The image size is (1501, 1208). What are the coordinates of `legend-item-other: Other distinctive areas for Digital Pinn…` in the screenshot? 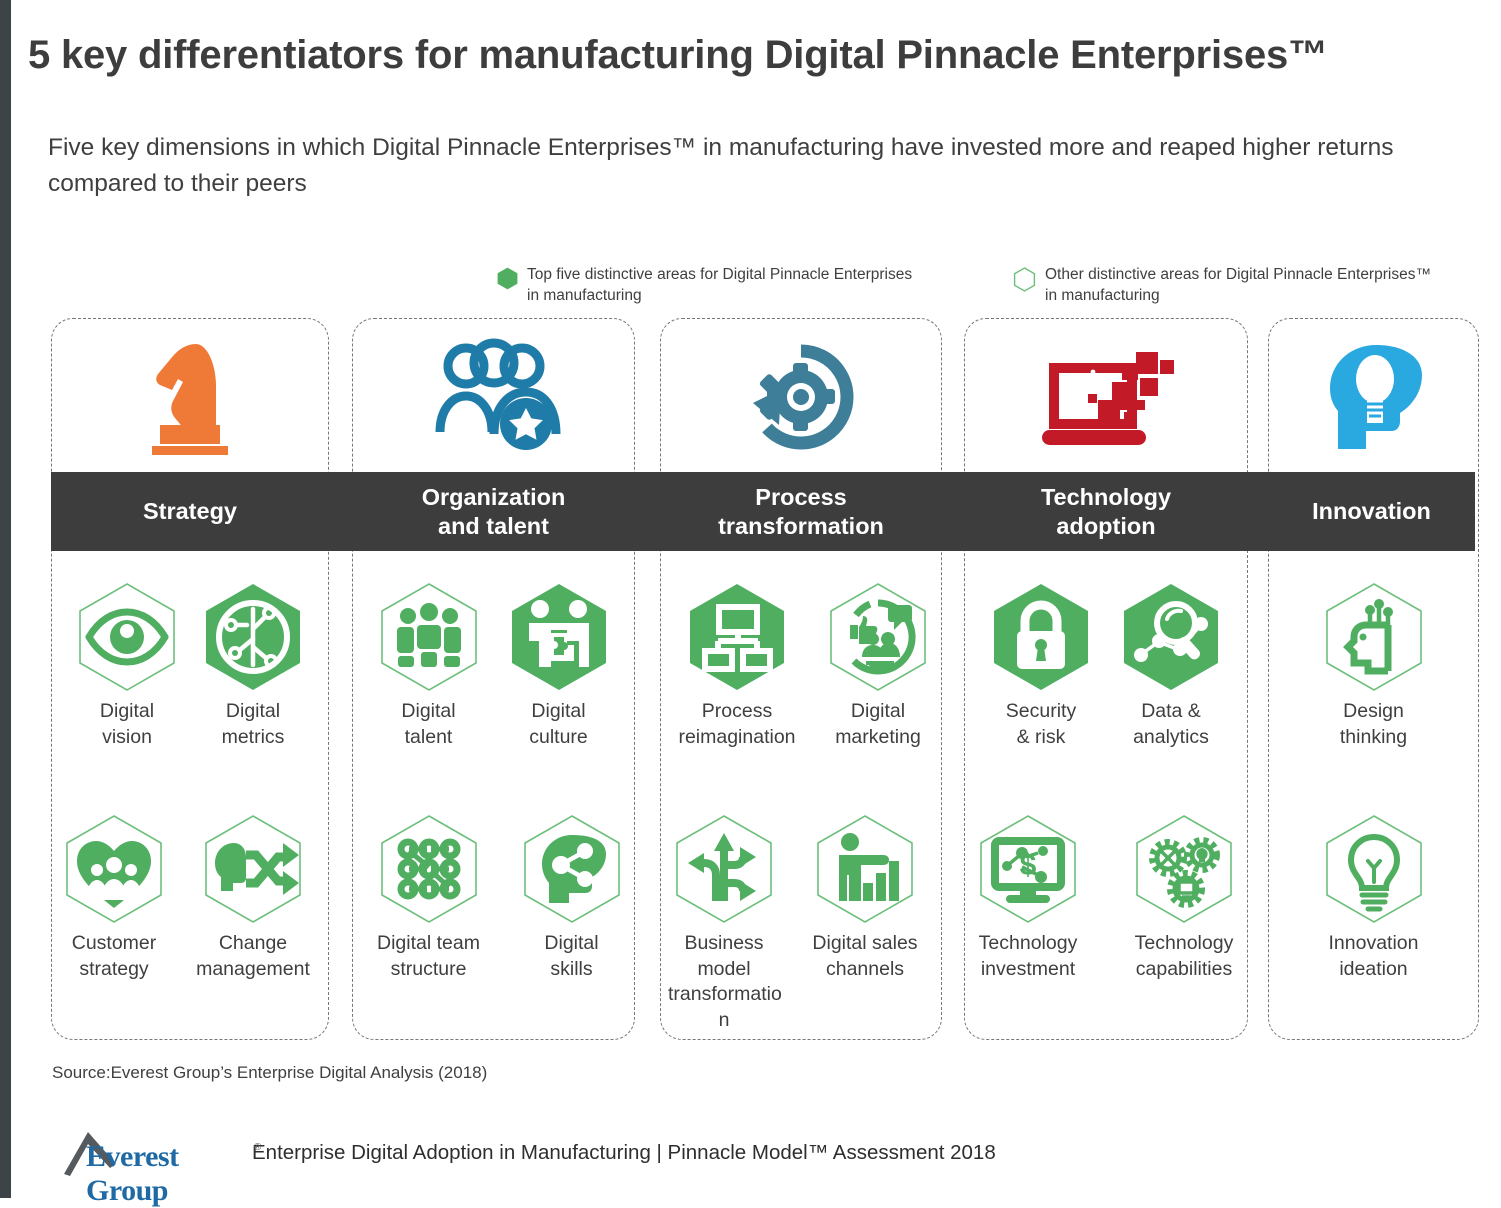 It's located at (1222, 285).